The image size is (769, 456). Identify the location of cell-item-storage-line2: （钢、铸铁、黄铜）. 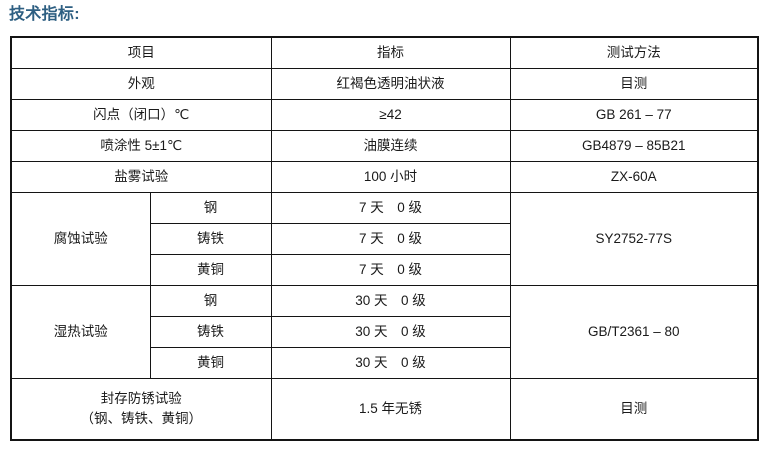
(141, 418).